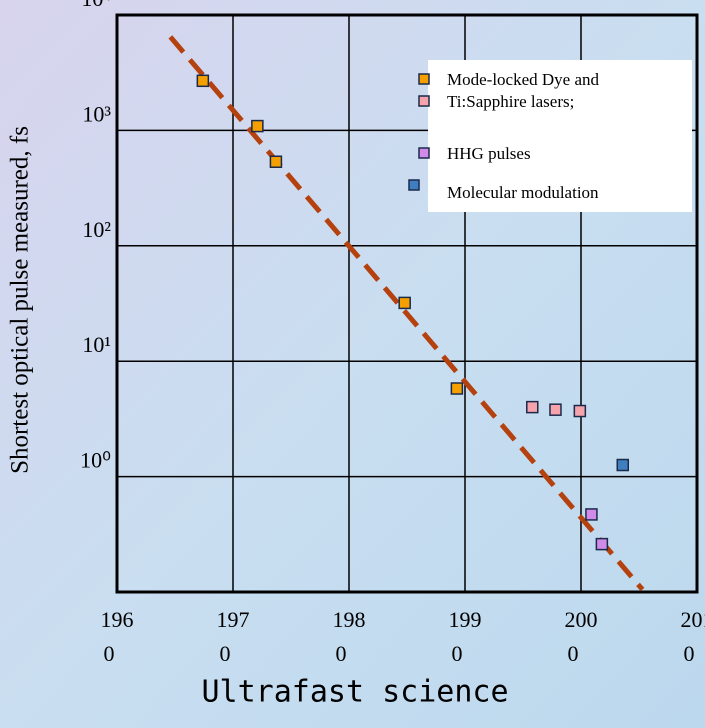 The height and width of the screenshot is (728, 705). Describe the element at coordinates (693, 636) in the screenshot. I see `x-tick-label: 2010` at that location.